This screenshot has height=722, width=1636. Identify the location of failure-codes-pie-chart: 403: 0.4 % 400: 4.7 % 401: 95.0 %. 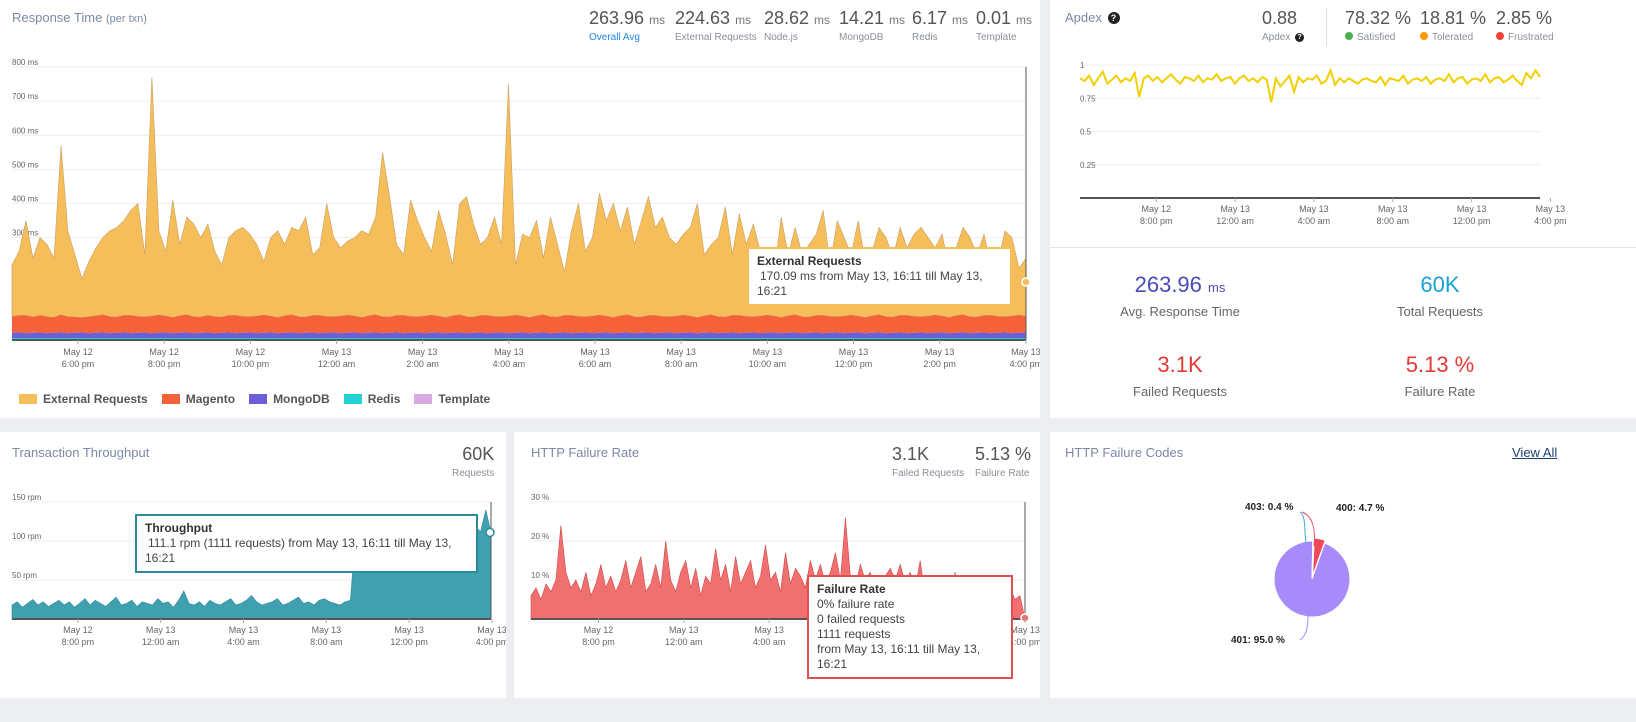
(1343, 583).